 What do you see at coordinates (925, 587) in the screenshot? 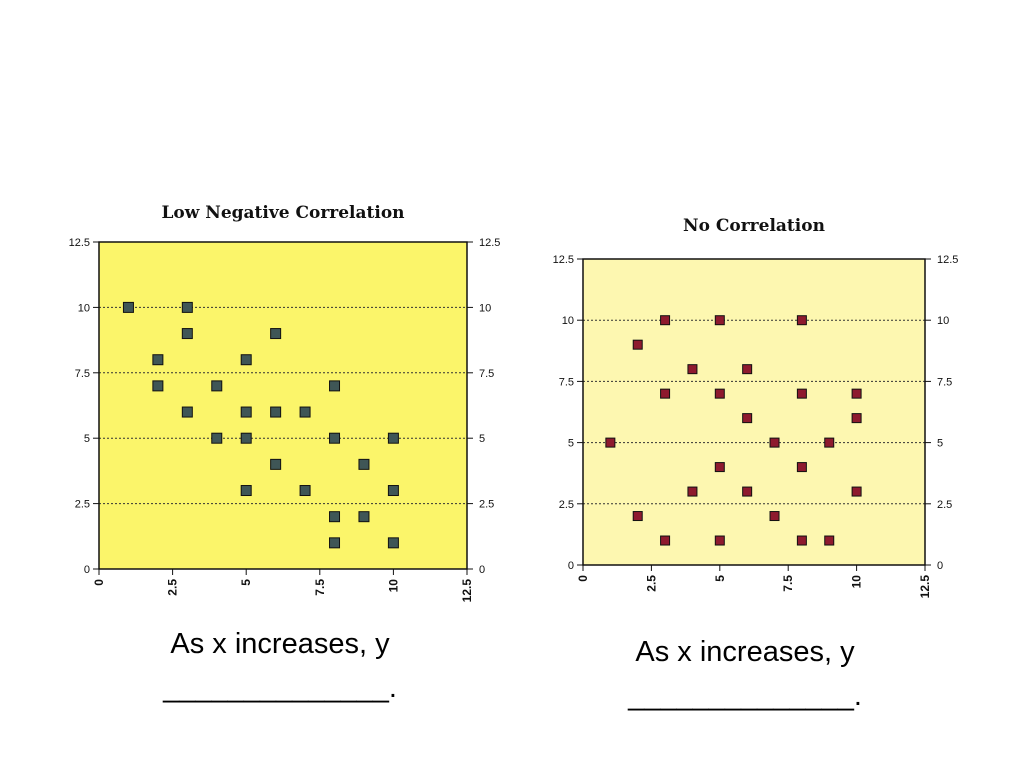
I see `right-xtick-label-5: 12.5` at bounding box center [925, 587].